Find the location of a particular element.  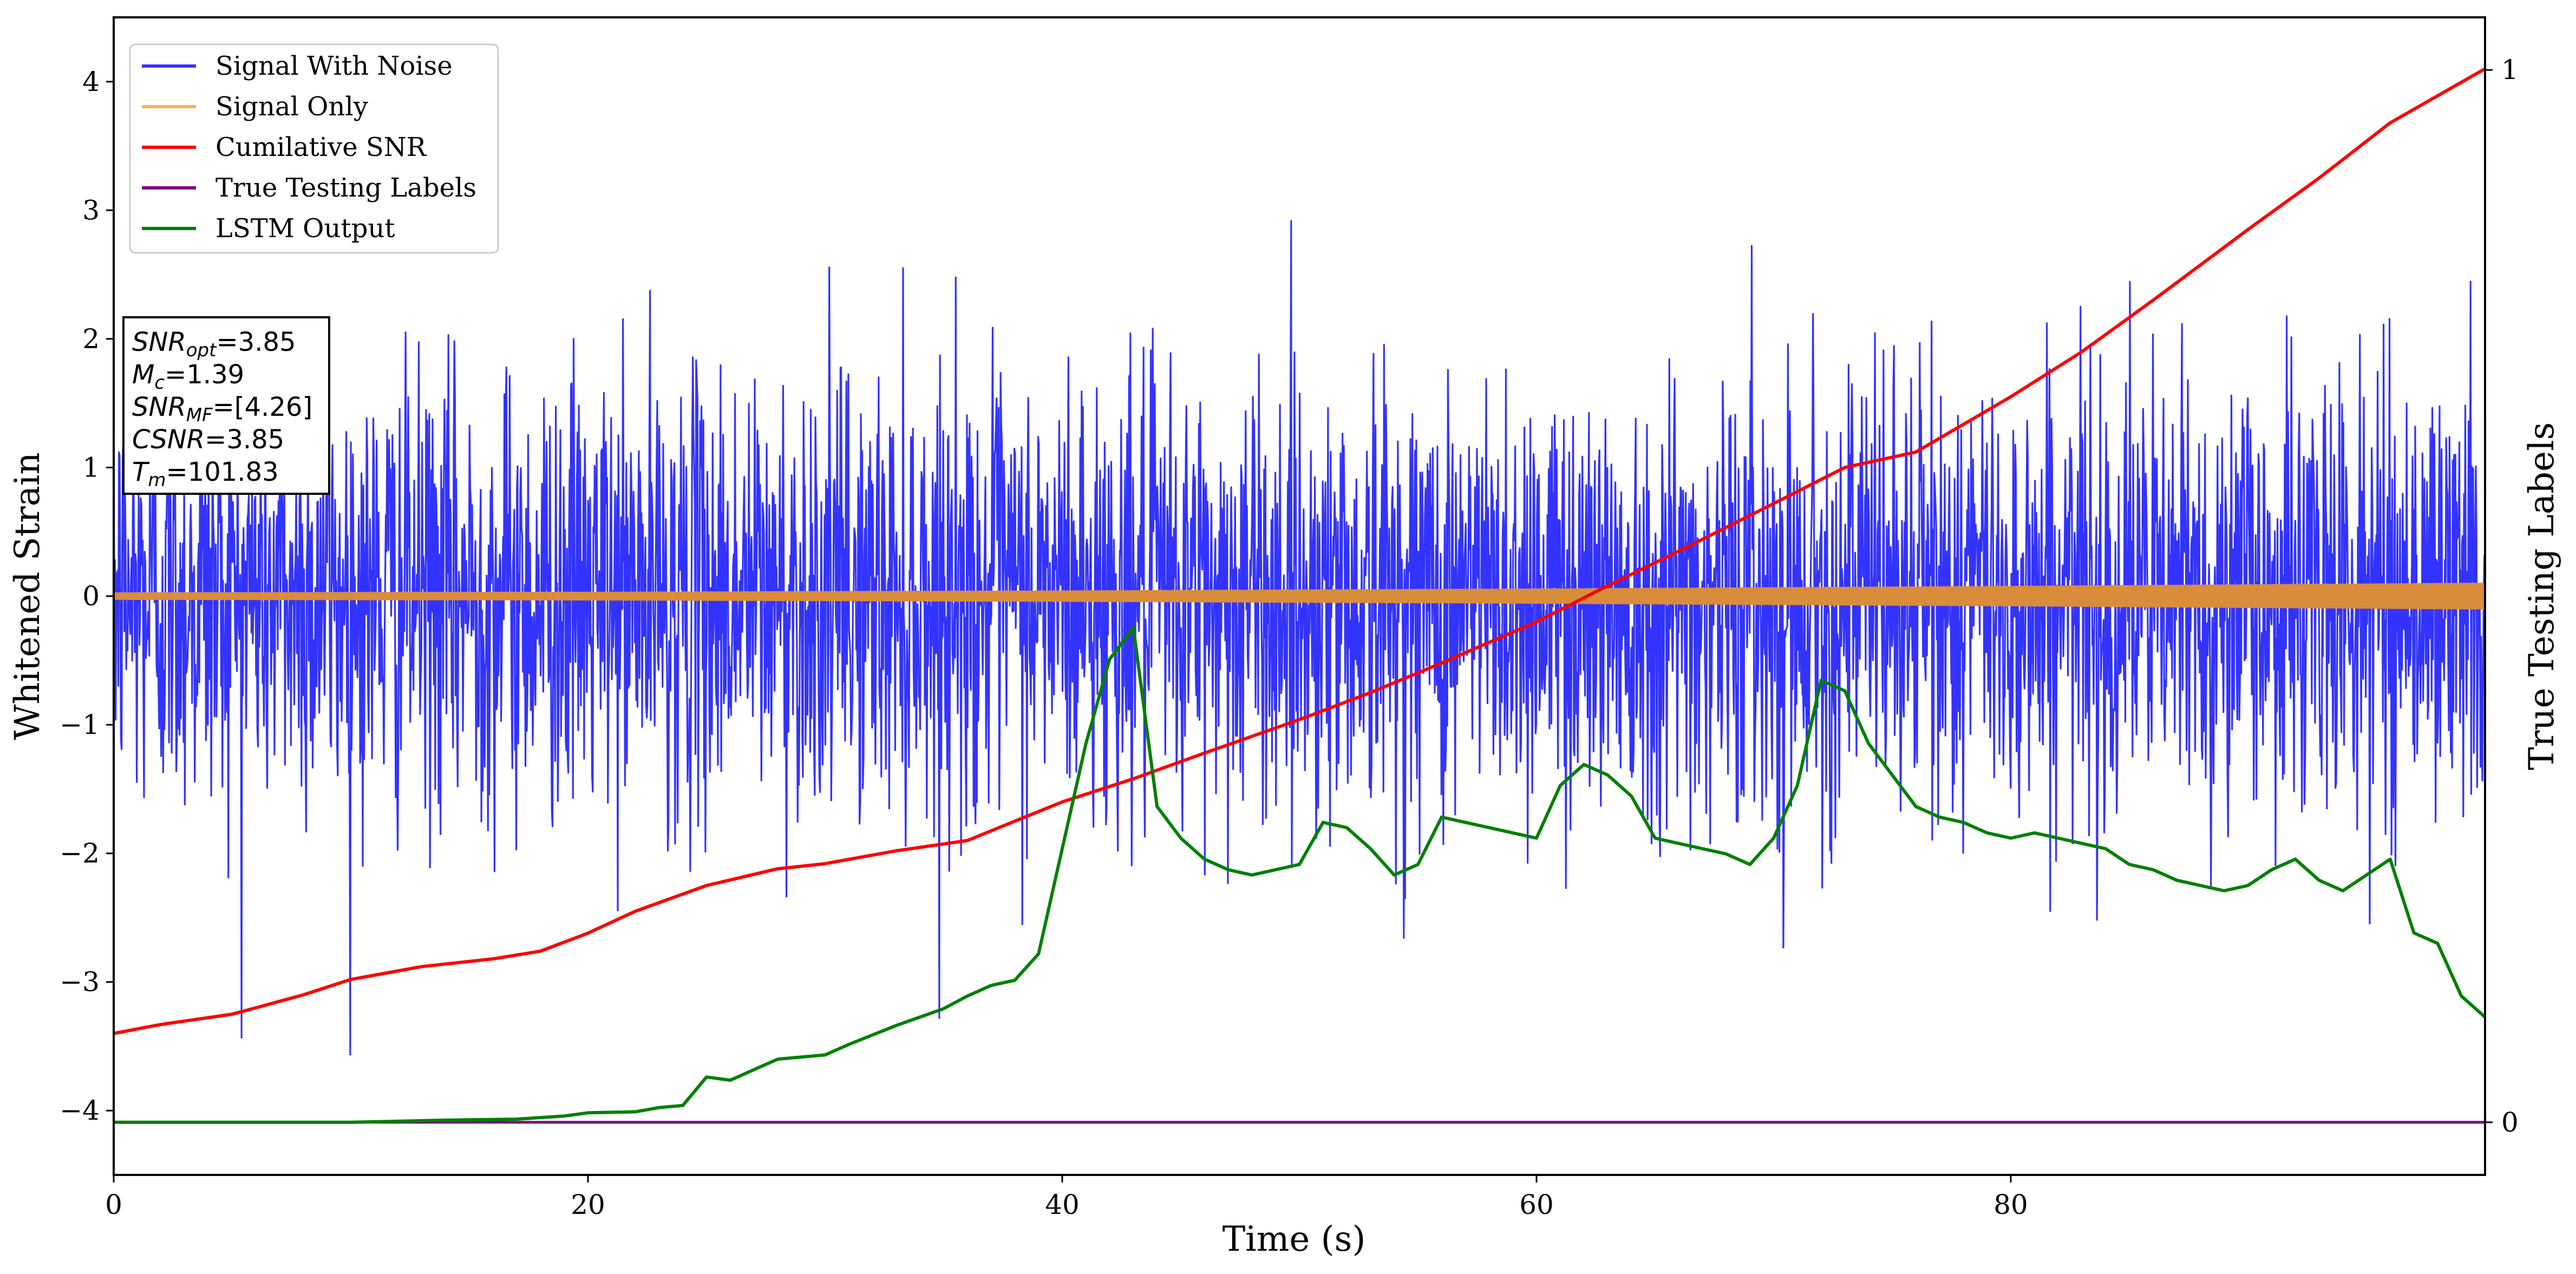

annotation-line: SNRMF=[4.26] is located at coordinates (222, 409).